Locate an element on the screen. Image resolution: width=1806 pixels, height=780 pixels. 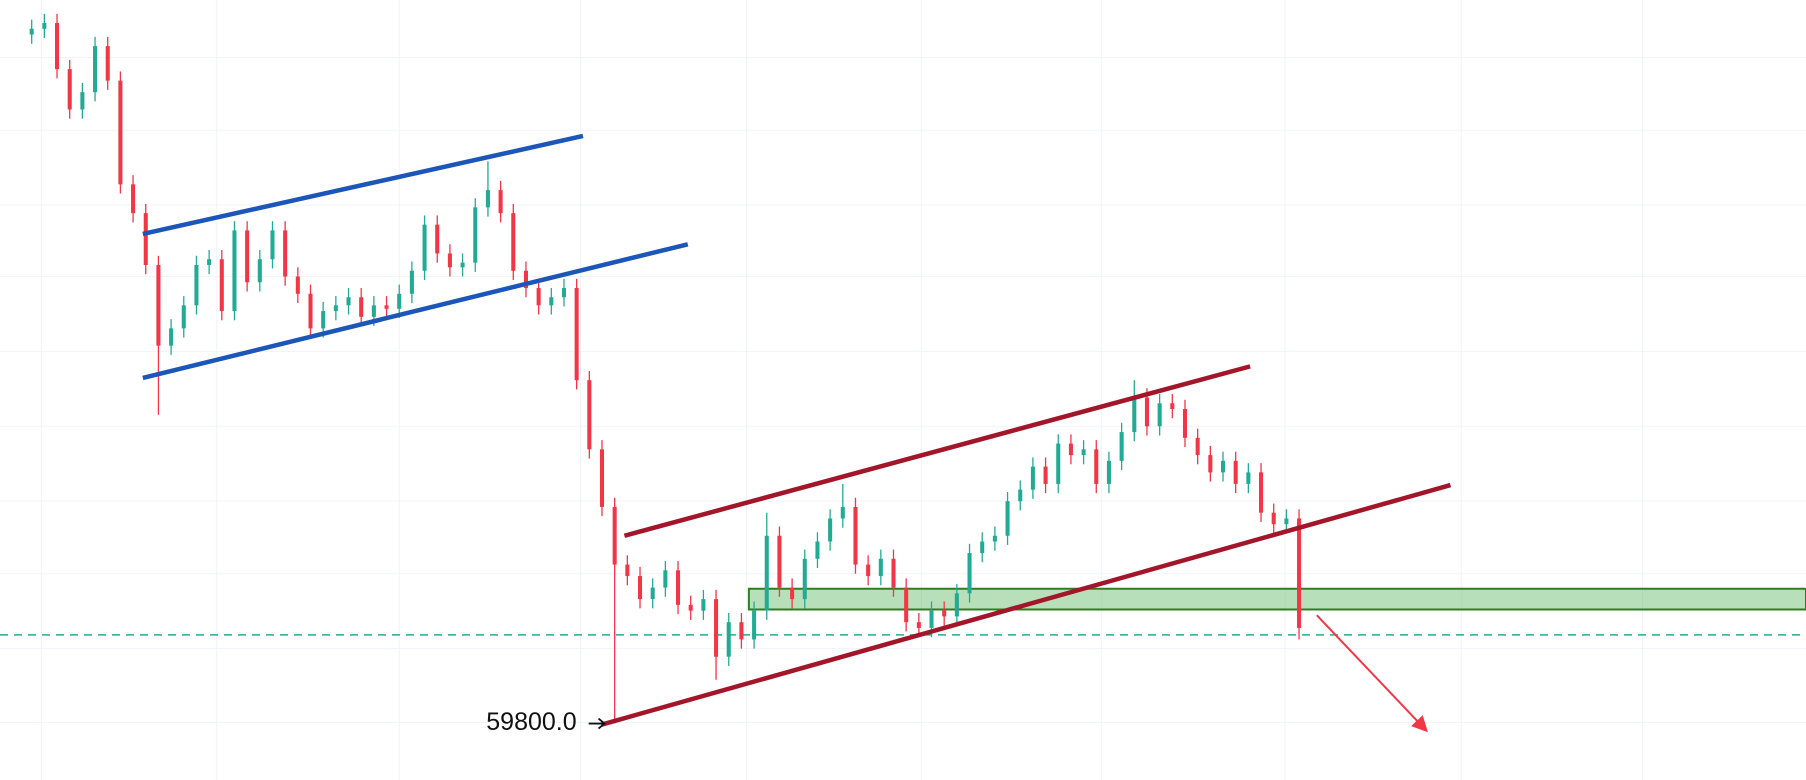
price-pointer is located at coordinates (597, 723).